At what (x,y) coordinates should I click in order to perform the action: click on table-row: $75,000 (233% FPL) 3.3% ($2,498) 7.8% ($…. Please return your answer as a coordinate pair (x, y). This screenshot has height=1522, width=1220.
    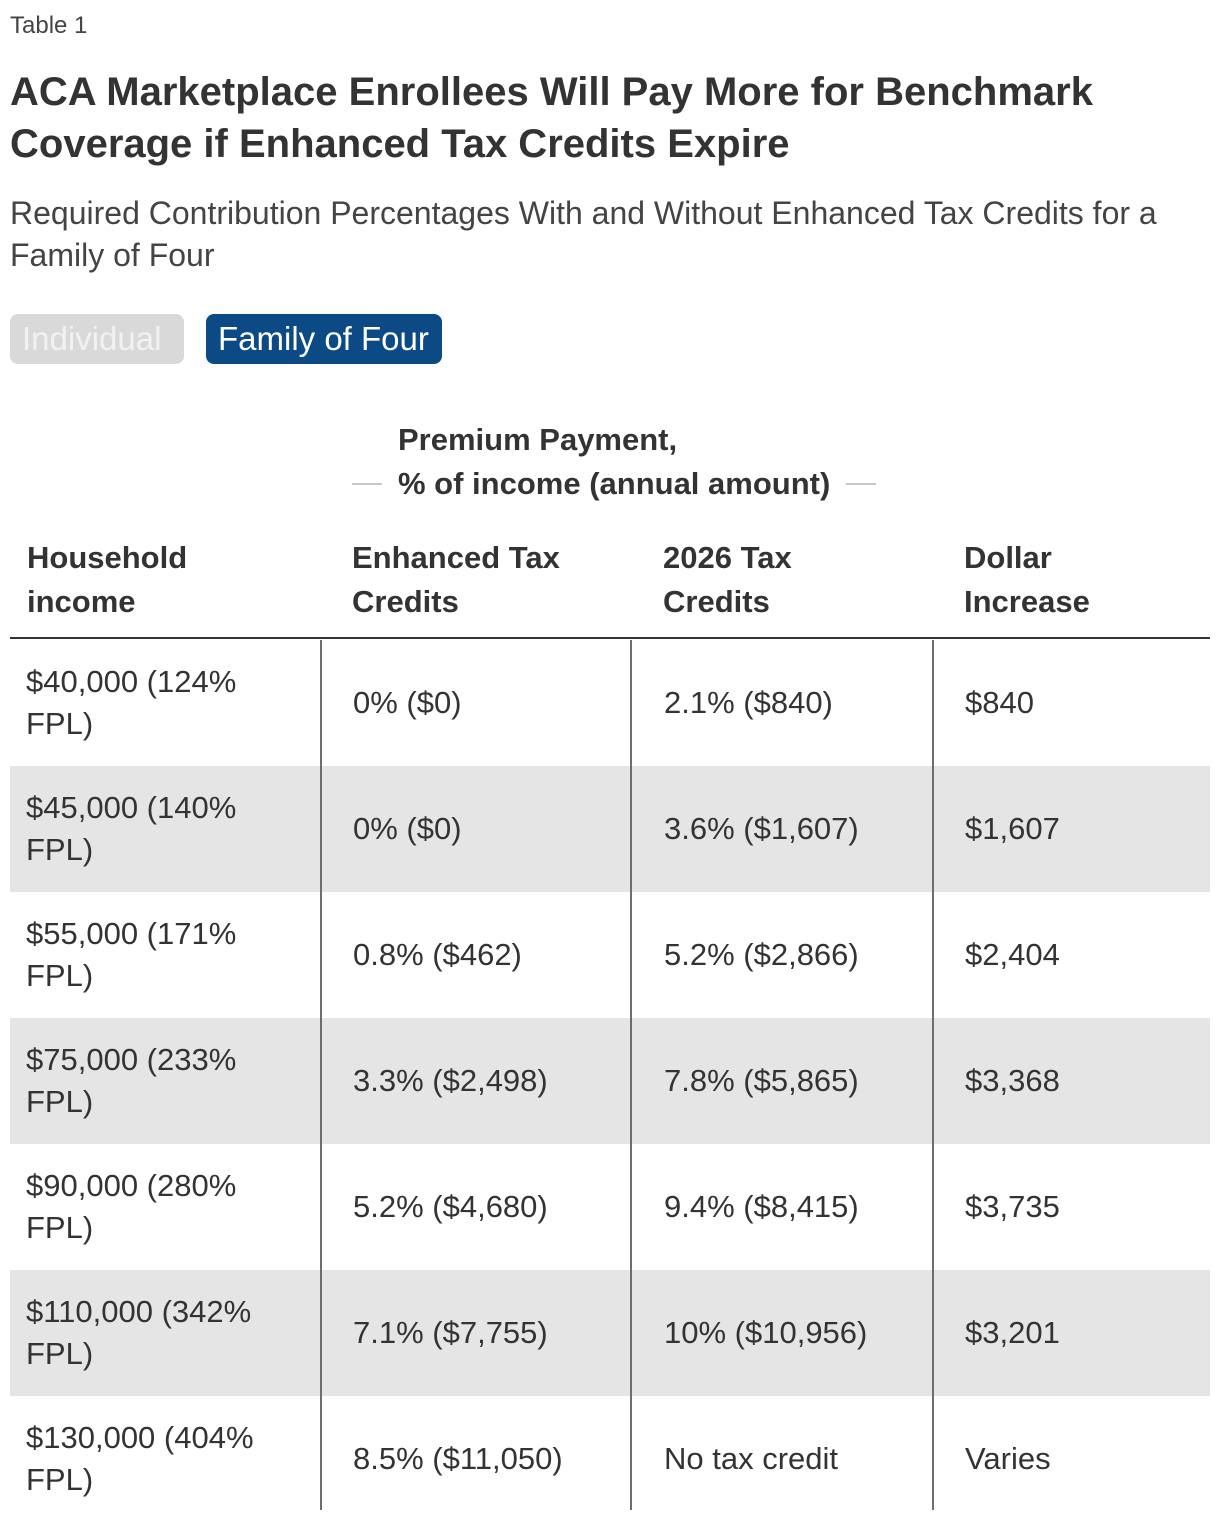
    Looking at the image, I should click on (610, 1081).